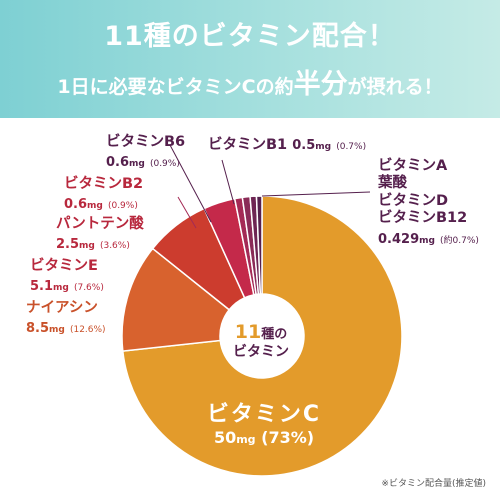 Image resolution: width=500 pixels, height=500 pixels. What do you see at coordinates (64, 266) in the screenshot?
I see `label-vitamin-e-name: ビタミンE` at bounding box center [64, 266].